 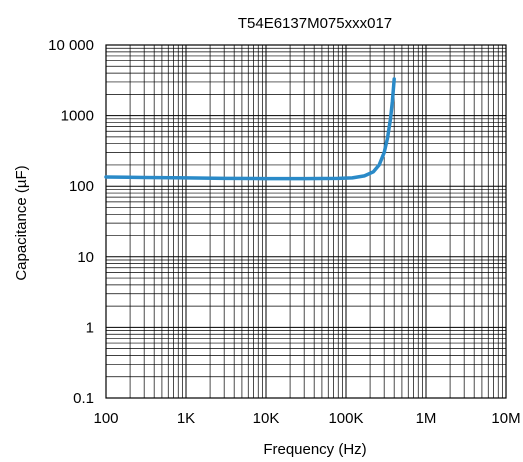 I want to click on series-layer, so click(x=250, y=129).